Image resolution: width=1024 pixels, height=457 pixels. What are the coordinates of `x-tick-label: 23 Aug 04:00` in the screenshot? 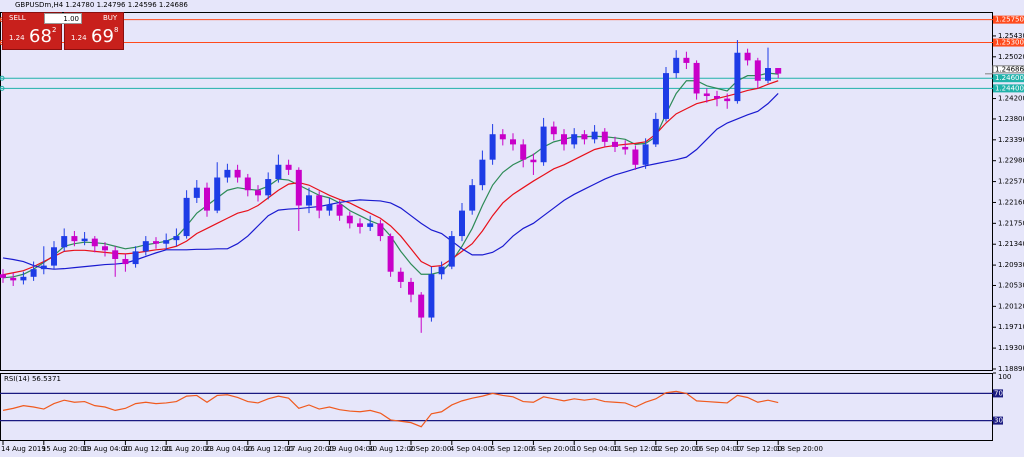 It's located at (228, 449).